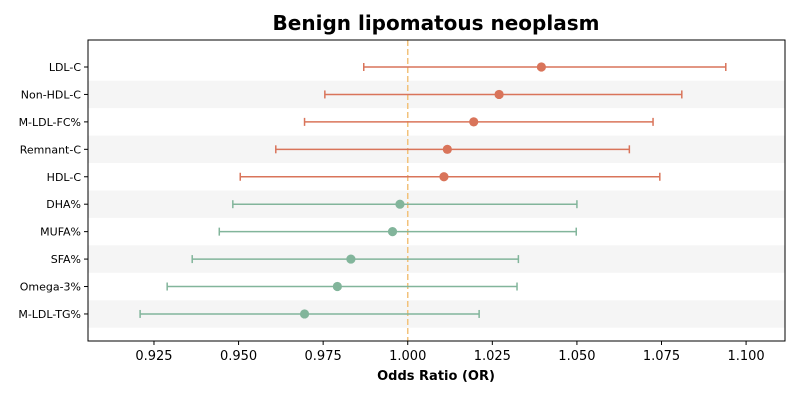 Image resolution: width=800 pixels, height=404 pixels. Describe the element at coordinates (323, 356) in the screenshot. I see `x-tick-label: 0.975` at that location.